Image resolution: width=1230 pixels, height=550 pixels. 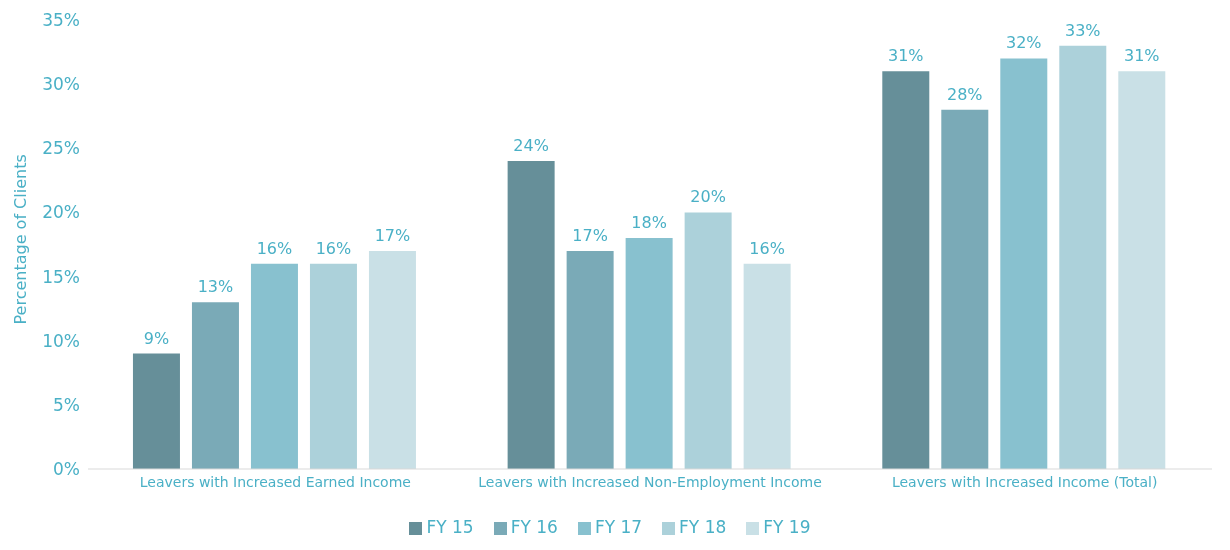 I want to click on y-tick-label: 5%, so click(x=66, y=404).